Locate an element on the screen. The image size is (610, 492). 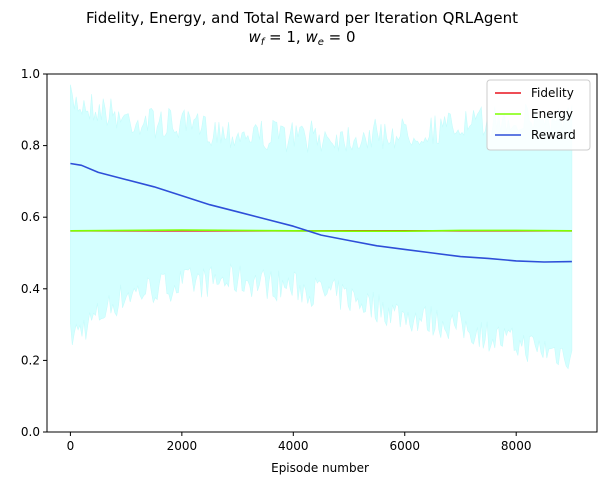
x-tick-label: 4000 is located at coordinates (293, 446).